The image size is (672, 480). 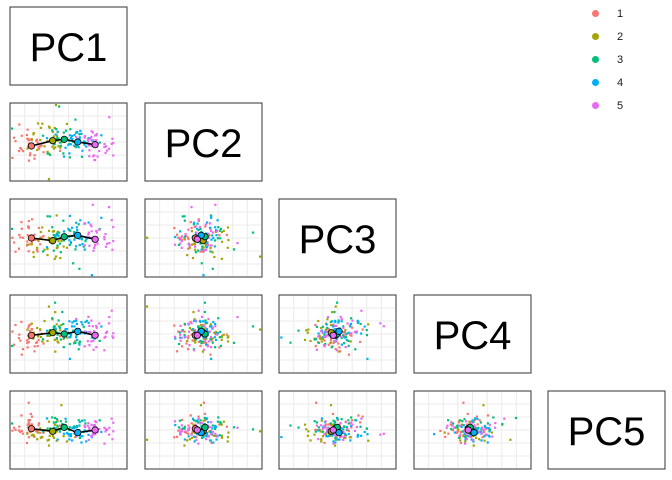 I want to click on legend-label-1: 1, so click(x=620, y=14).